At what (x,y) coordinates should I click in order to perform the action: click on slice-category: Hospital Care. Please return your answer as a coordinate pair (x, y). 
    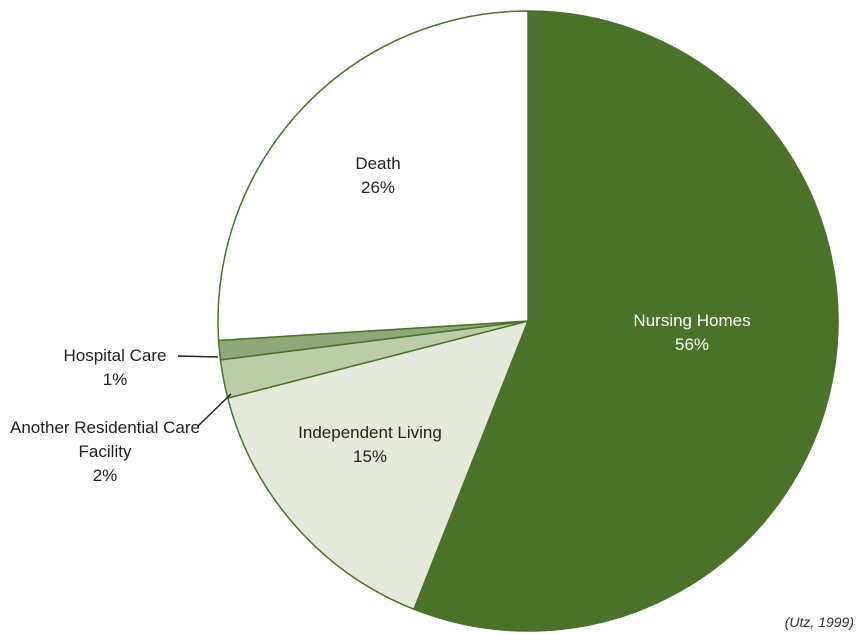
    Looking at the image, I should click on (115, 355).